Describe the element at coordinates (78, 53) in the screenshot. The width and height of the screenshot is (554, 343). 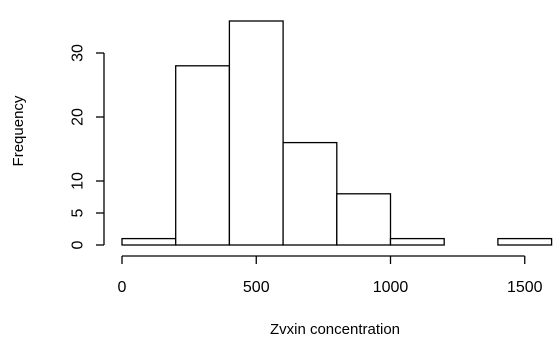
I see `y-tick-label-4: 30` at that location.